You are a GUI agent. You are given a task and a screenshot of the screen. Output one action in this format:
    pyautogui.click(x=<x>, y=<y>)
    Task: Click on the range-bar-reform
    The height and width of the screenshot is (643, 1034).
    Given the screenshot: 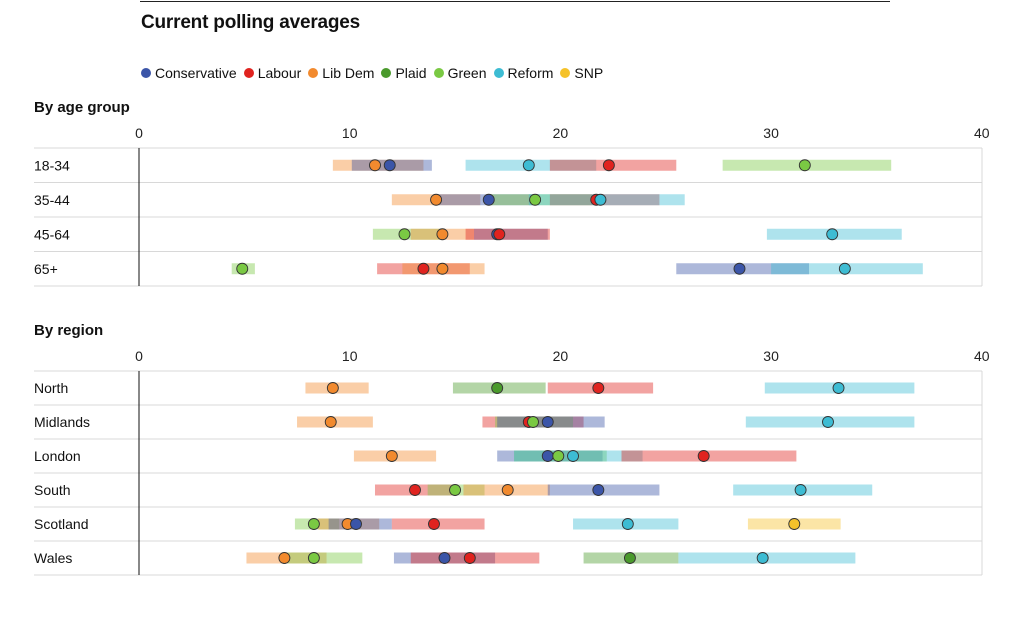 What is the action you would take?
    pyautogui.click(x=606, y=200)
    